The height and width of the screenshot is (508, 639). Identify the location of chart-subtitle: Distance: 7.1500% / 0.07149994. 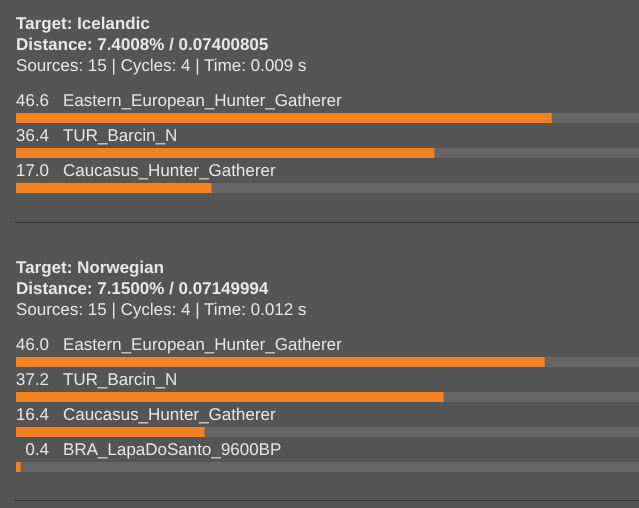
(142, 288).